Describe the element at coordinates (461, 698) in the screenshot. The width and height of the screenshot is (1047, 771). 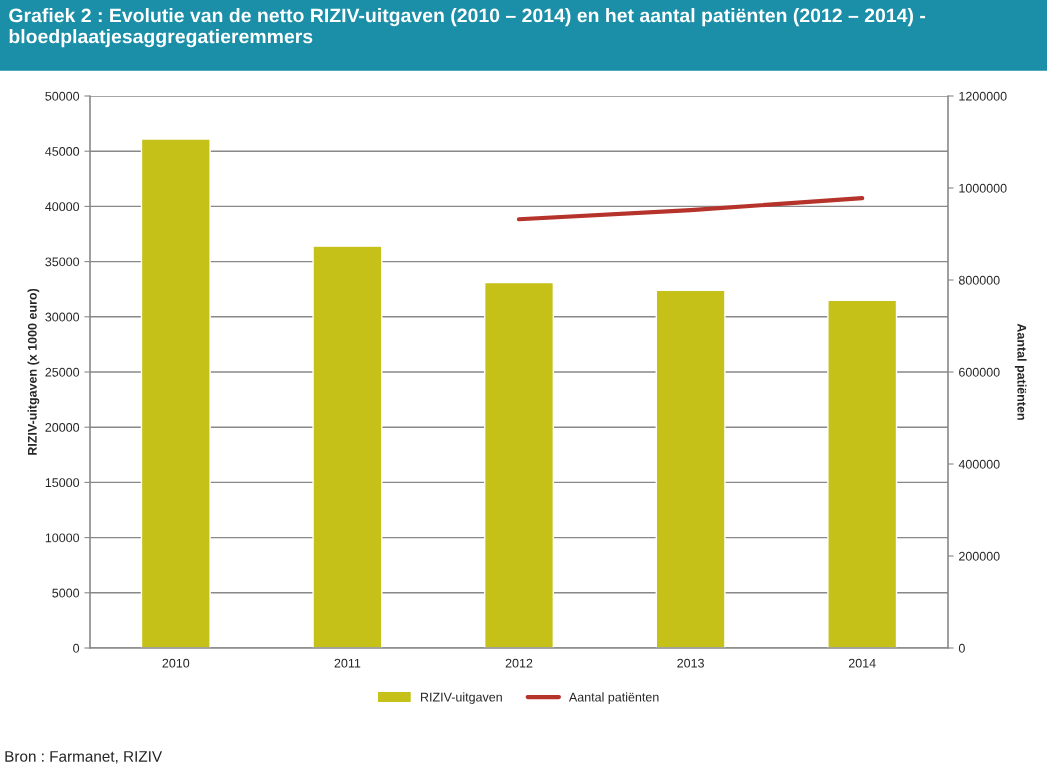
I see `legend-label: RIZIV-uitgaven` at that location.